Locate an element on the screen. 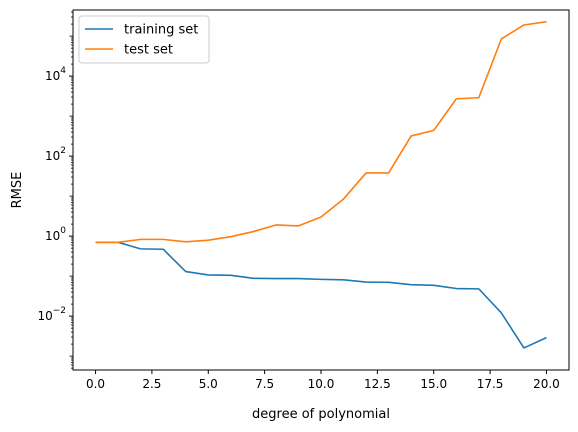 This screenshot has height=432, width=578. x-axis: 0.0 2.5 5.0 7.5 10.0 12.5 15.0 17.5 20.0 is located at coordinates (323, 380).